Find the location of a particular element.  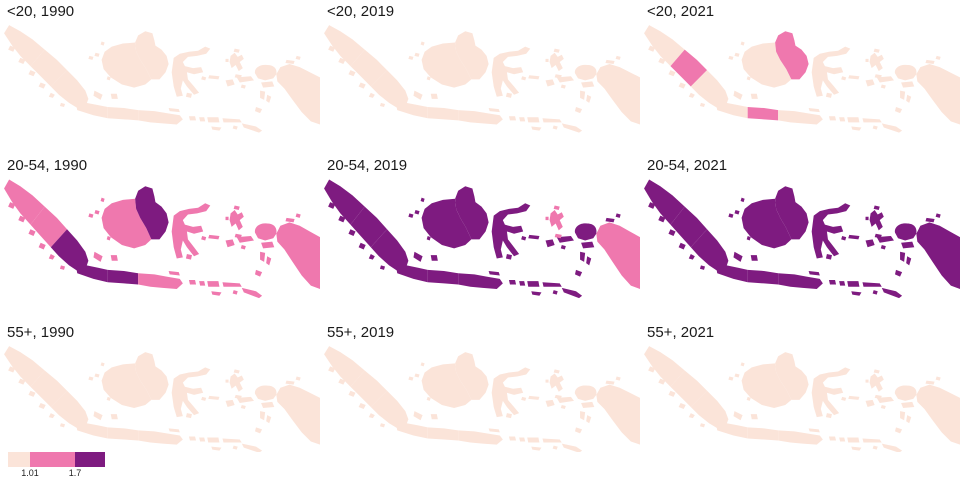

legend-ticks: 1.01 1.7 is located at coordinates (68, 473).